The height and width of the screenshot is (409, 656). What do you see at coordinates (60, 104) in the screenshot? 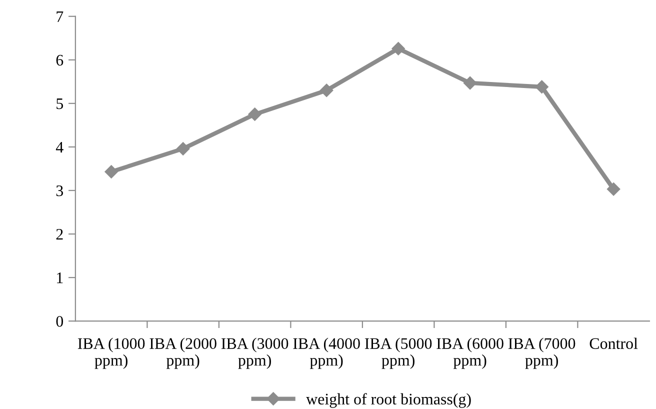
I see `y-tick-label: 5` at bounding box center [60, 104].